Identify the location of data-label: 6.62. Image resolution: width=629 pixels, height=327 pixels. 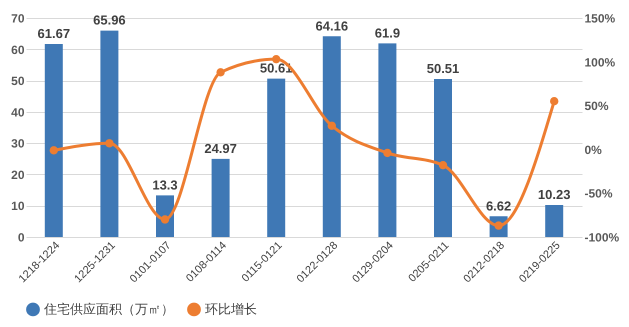
(499, 206).